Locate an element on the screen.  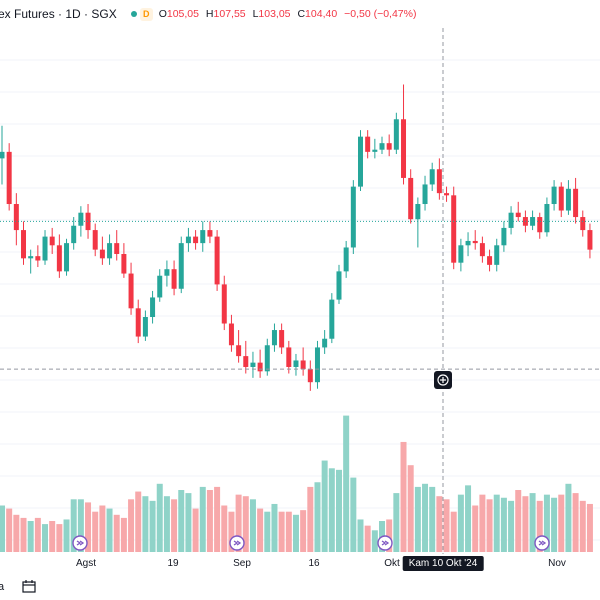
crosshair-date-label: Kam 10 Okt '24 is located at coordinates (443, 563).